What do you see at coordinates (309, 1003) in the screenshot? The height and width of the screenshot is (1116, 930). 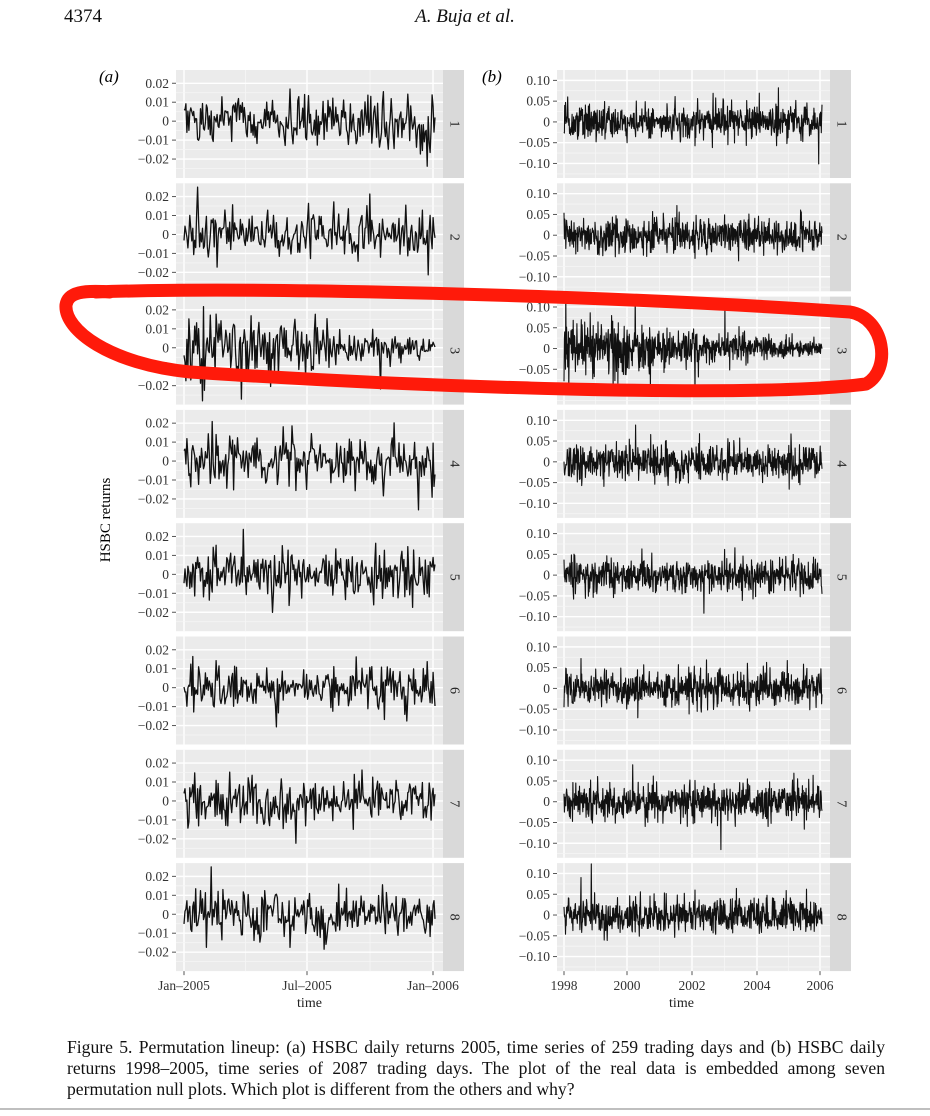 I see `x-axis-title: time` at bounding box center [309, 1003].